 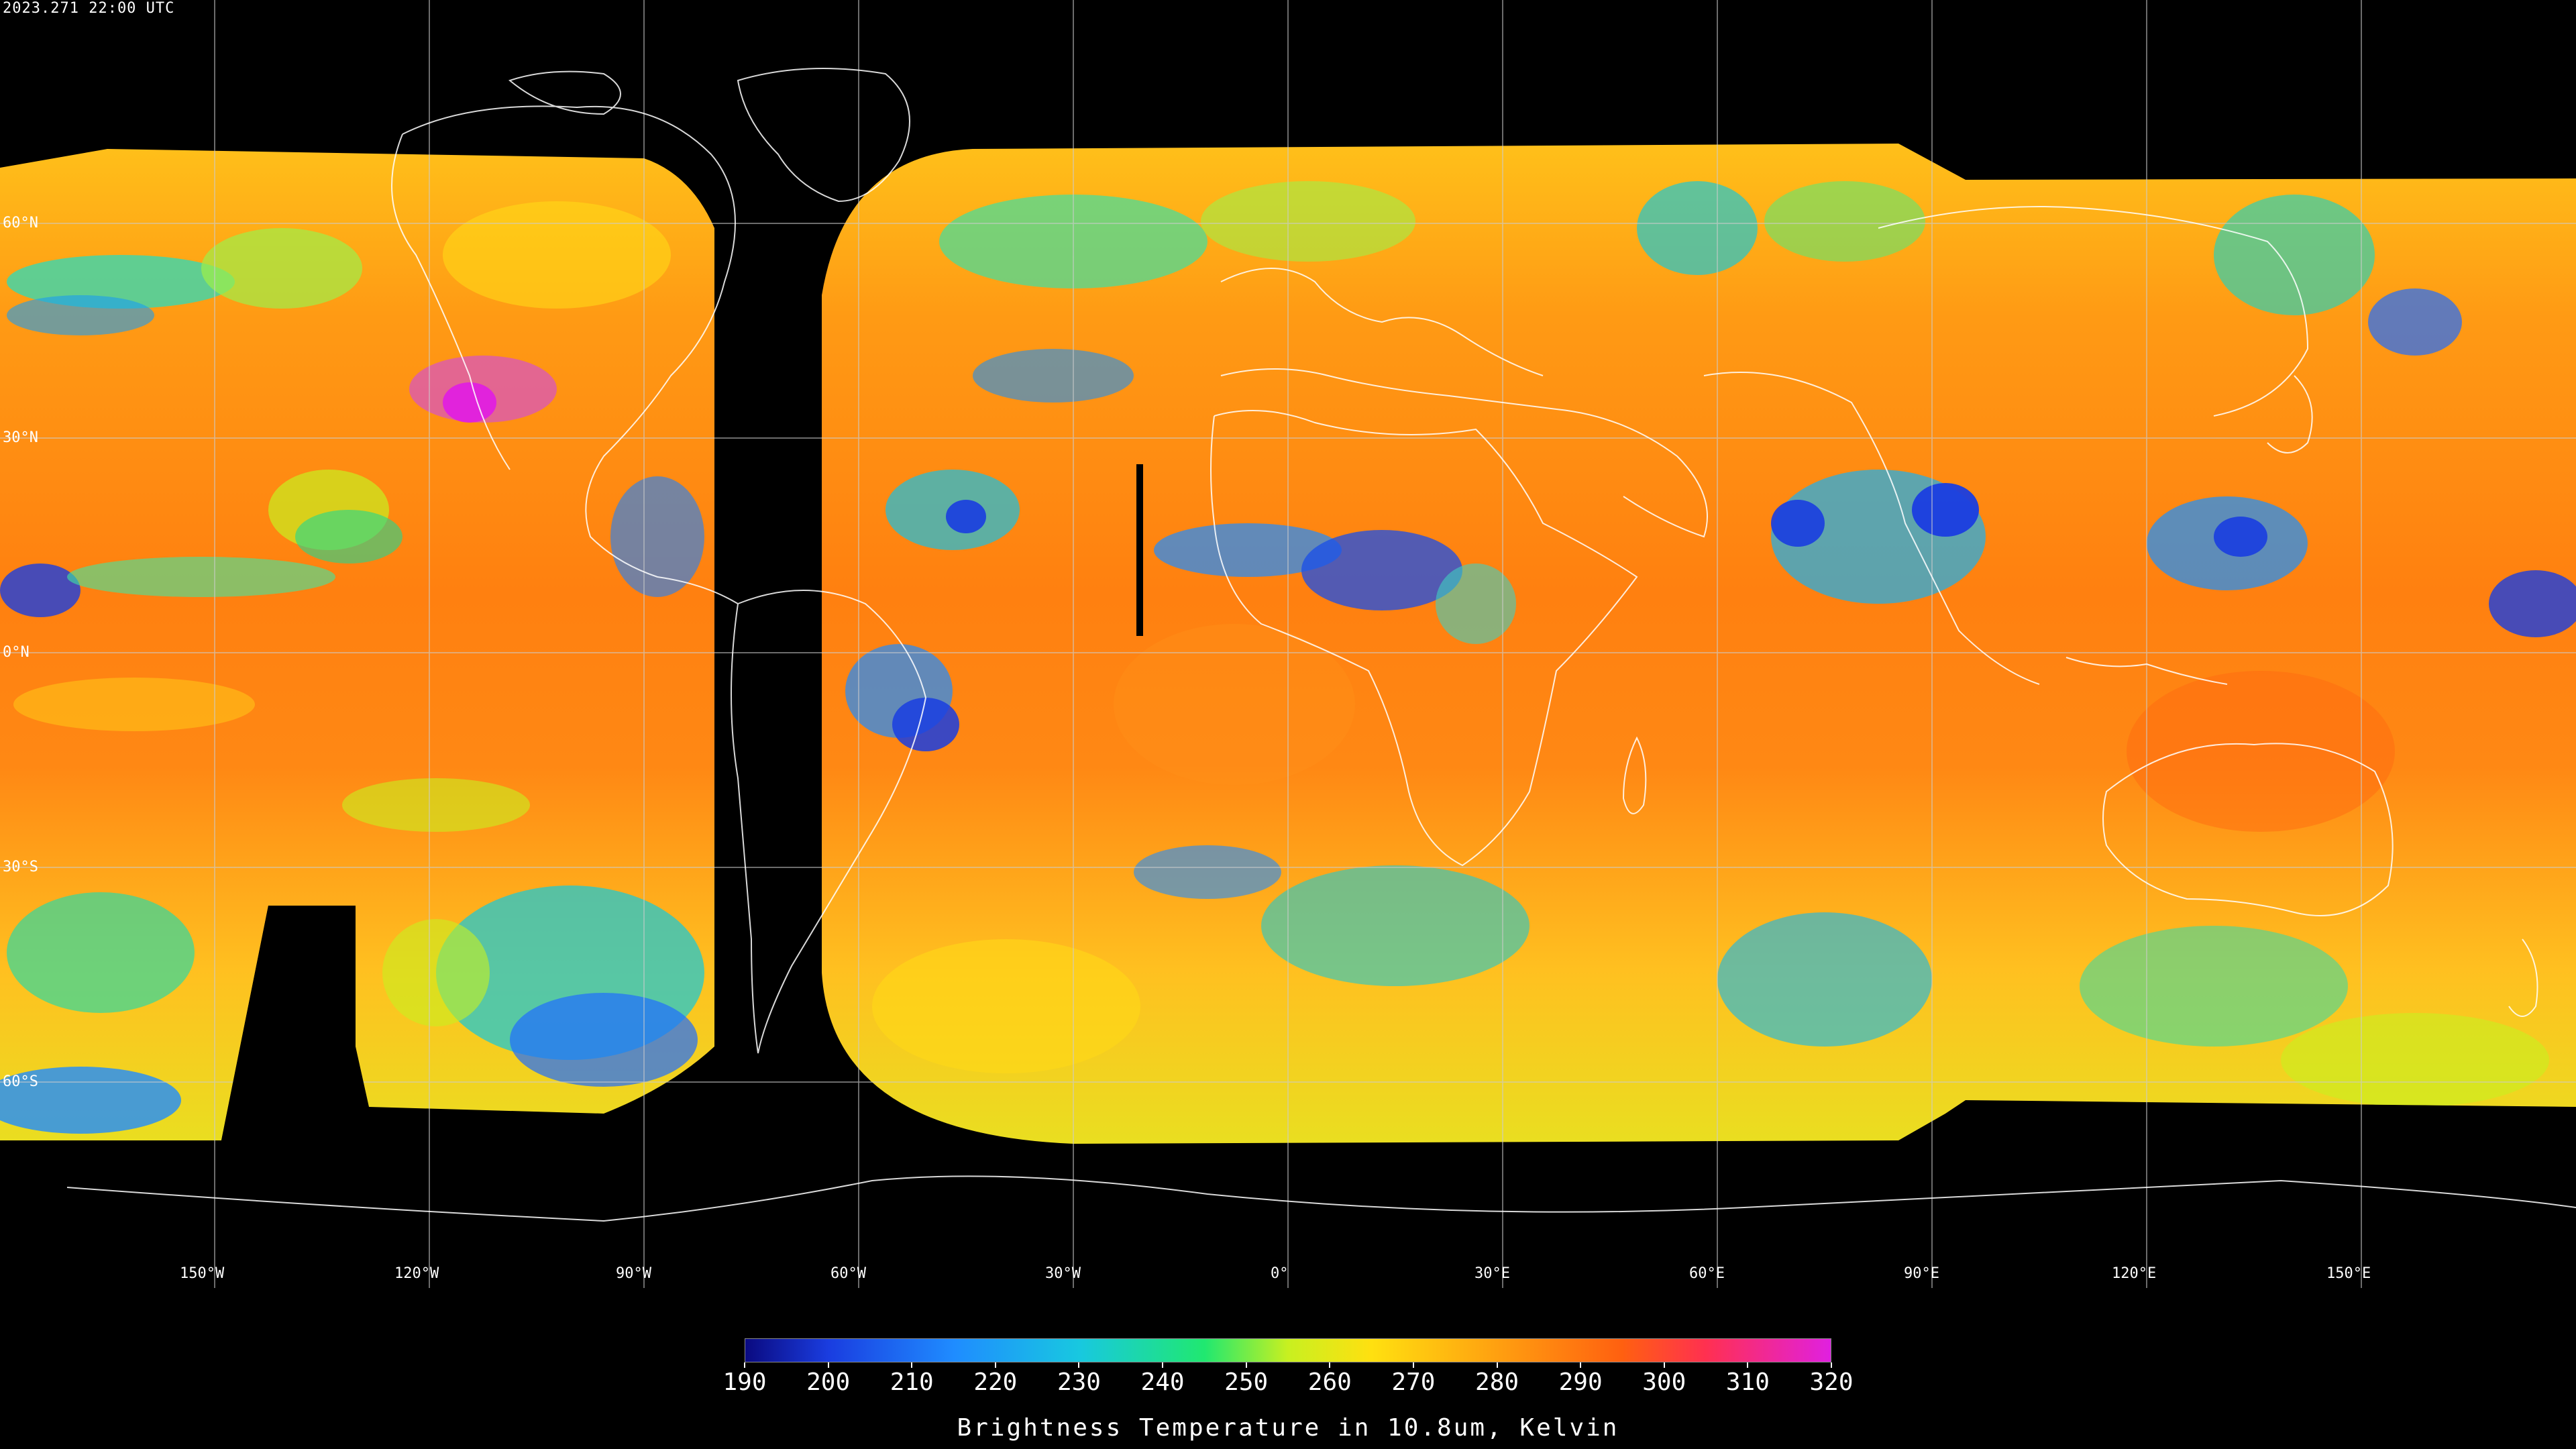 I want to click on colorbar-tick-label: 240, so click(x=1162, y=1382).